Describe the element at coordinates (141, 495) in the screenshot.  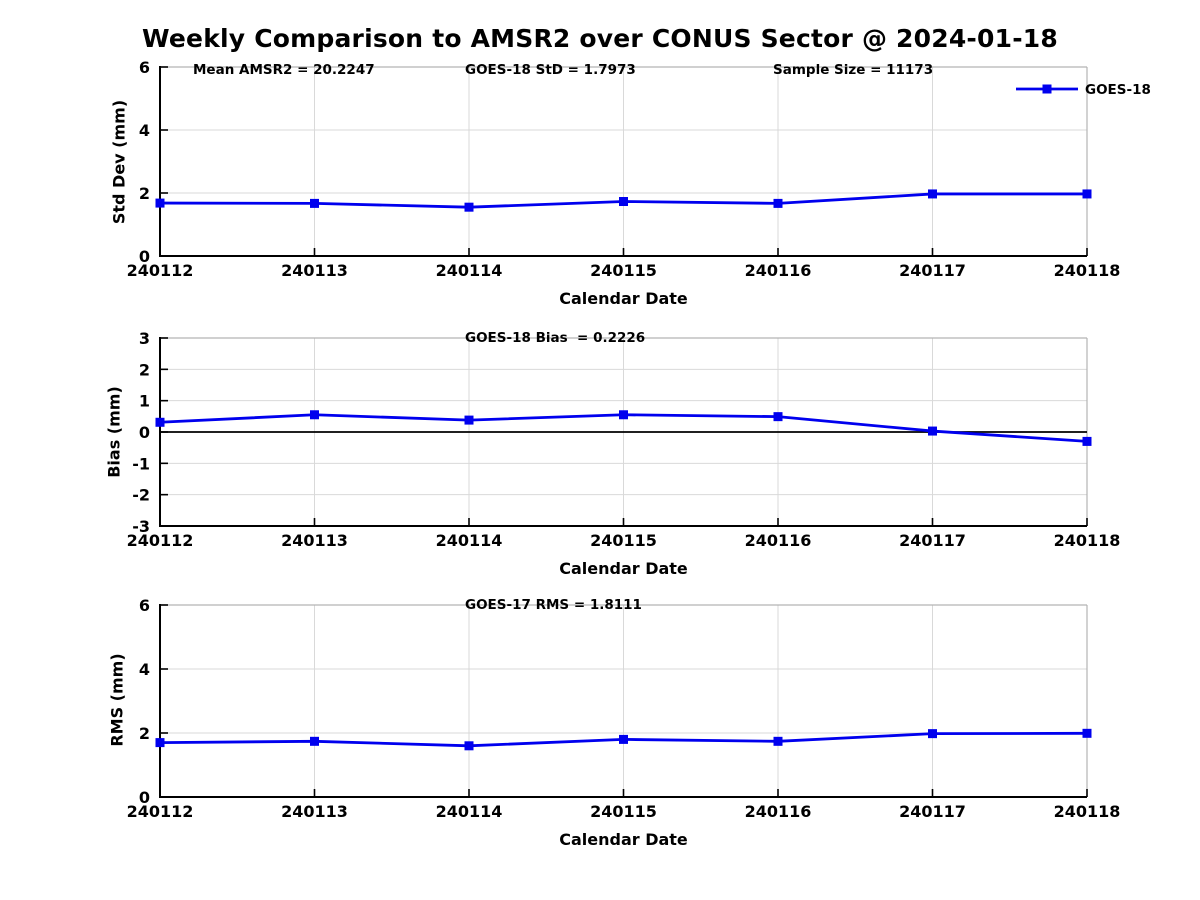
I see `y-tick-label: -2` at that location.